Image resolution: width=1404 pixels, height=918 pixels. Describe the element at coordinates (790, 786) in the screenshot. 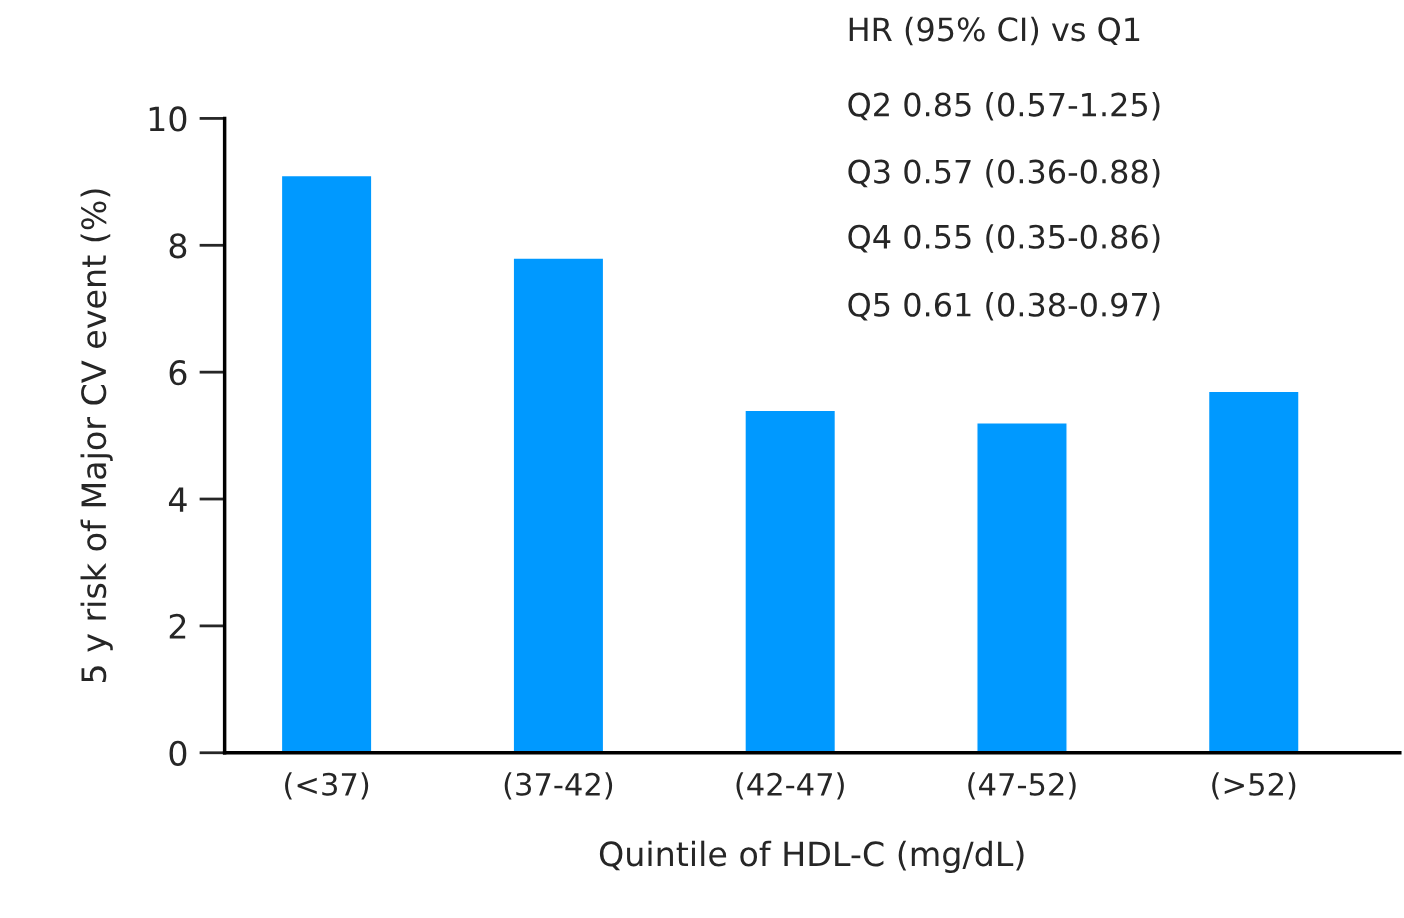

I see `x-tick-label: (42-47)` at that location.